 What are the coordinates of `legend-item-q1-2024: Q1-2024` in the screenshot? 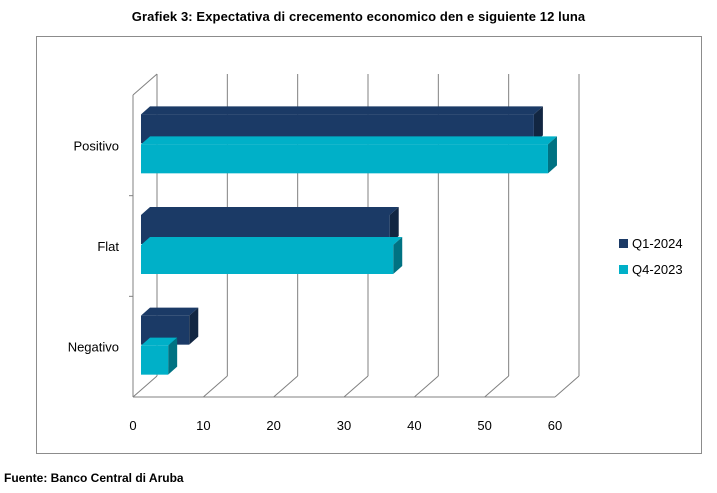 It's located at (651, 243).